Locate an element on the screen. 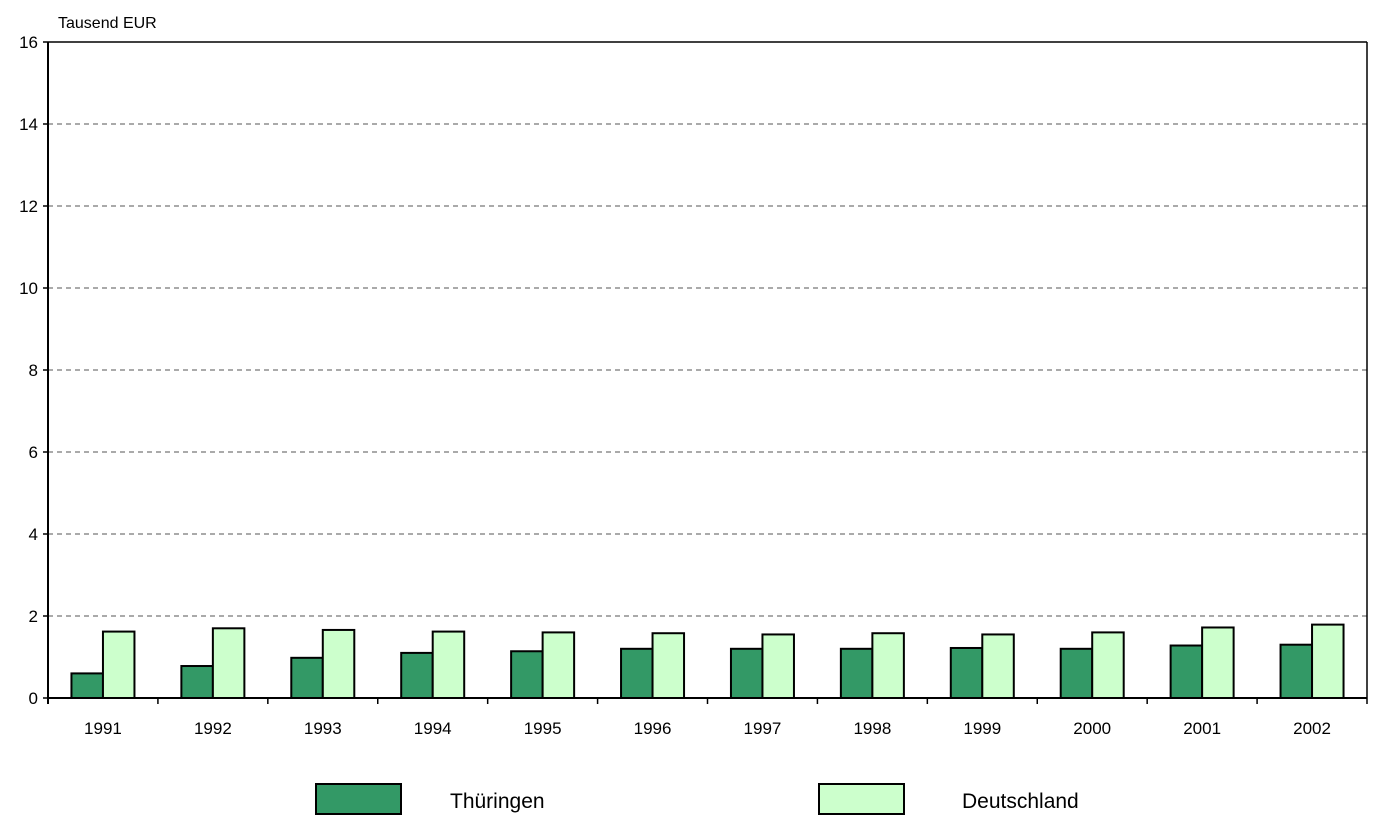 This screenshot has height=816, width=1375. y-tick-label: 6 is located at coordinates (33, 452).